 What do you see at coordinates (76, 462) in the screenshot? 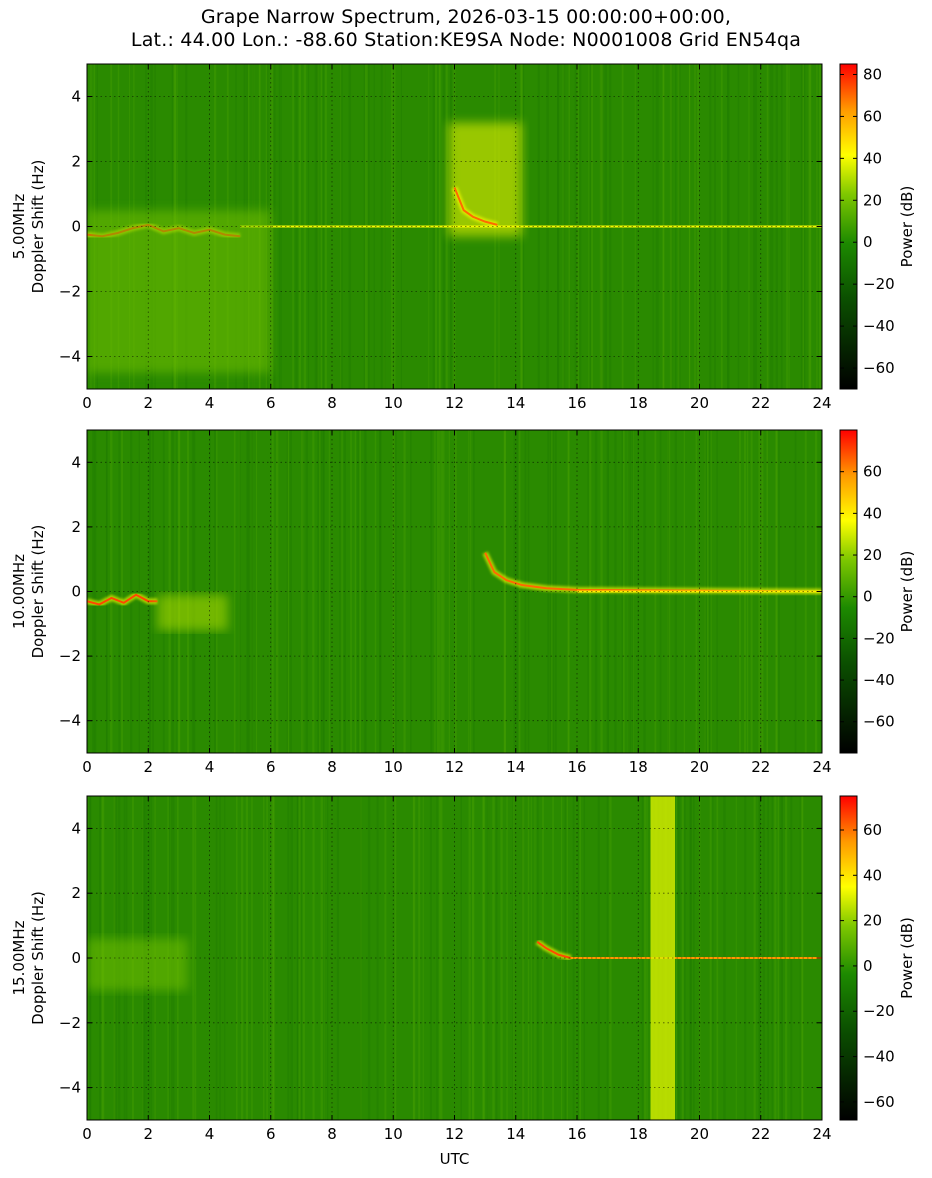
I see `y-tick-label: 4` at bounding box center [76, 462].